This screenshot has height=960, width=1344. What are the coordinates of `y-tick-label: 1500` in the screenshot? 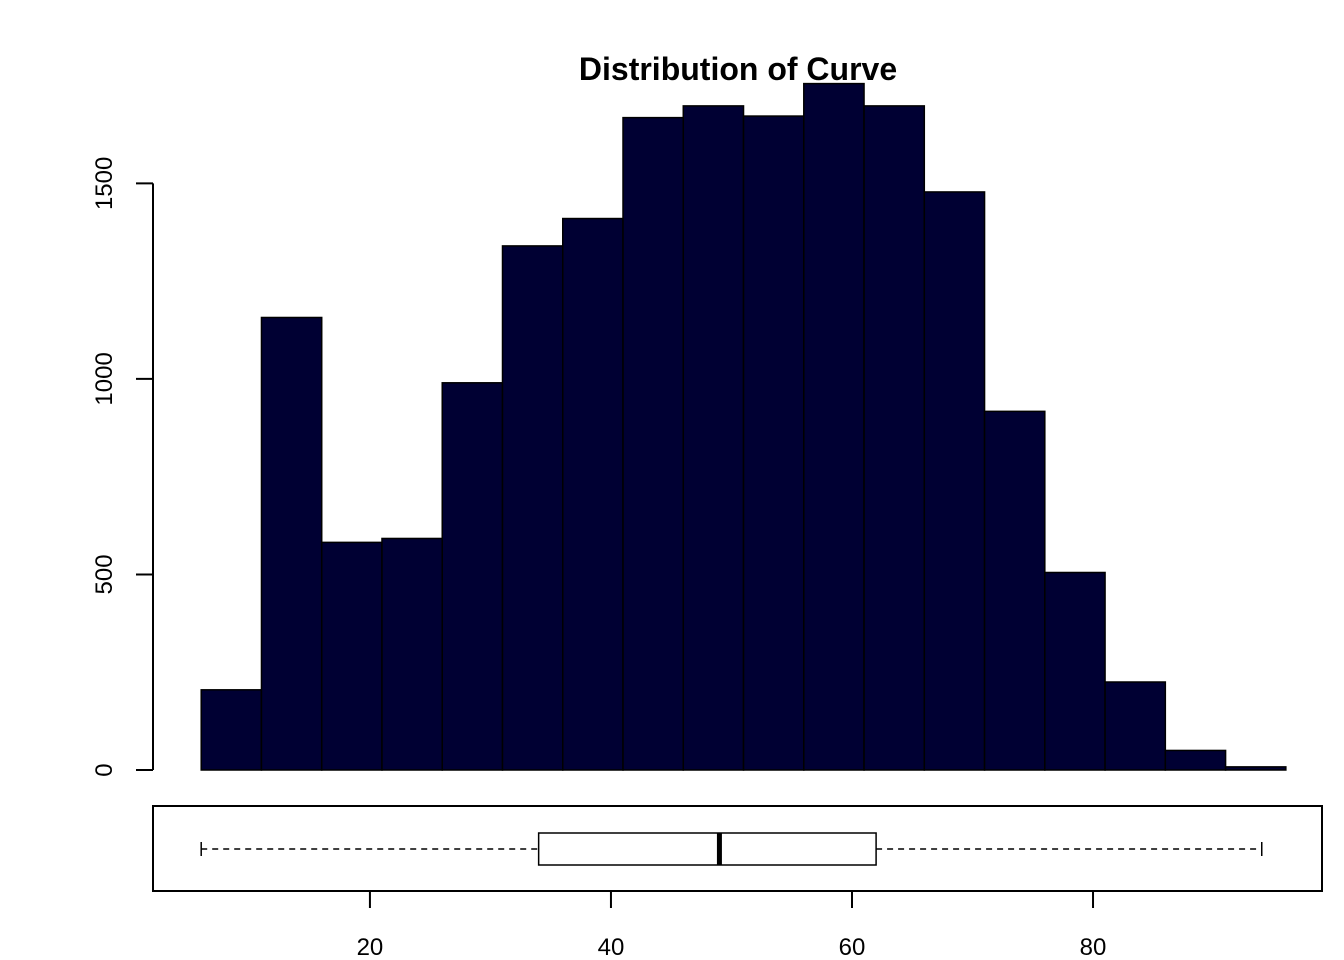 It's located at (104, 183).